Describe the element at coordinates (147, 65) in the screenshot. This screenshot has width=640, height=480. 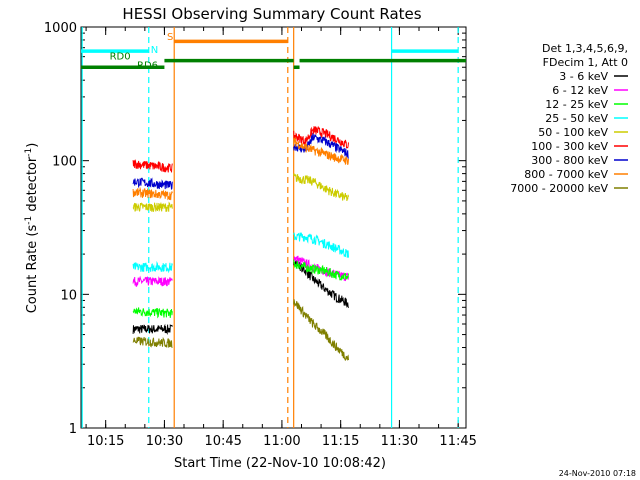
I see `bar-annotation: RD6` at that location.